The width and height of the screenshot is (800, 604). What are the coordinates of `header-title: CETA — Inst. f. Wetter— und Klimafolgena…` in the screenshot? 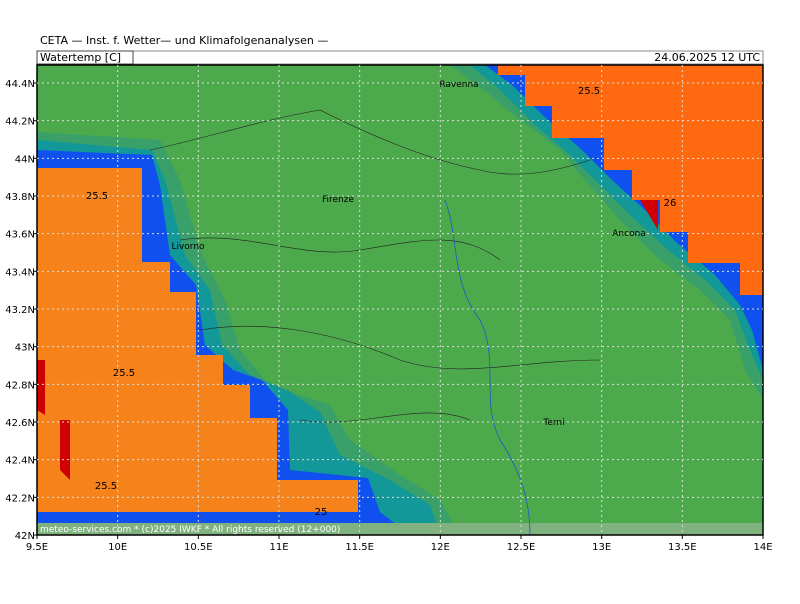 It's located at (184, 40).